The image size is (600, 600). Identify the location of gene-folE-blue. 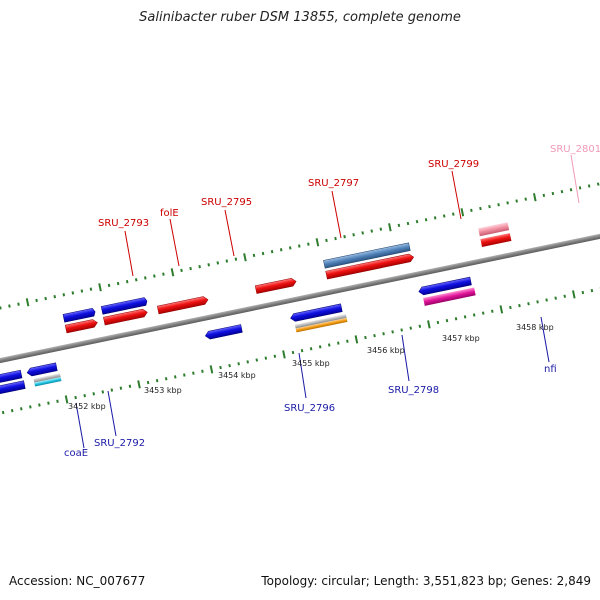
(124, 306).